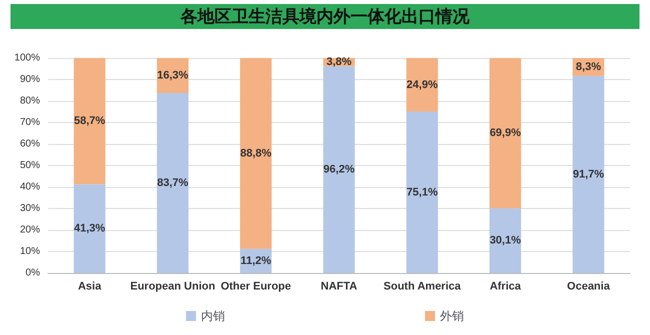  What do you see at coordinates (256, 286) in the screenshot?
I see `x-tick-label: Other Europe` at bounding box center [256, 286].